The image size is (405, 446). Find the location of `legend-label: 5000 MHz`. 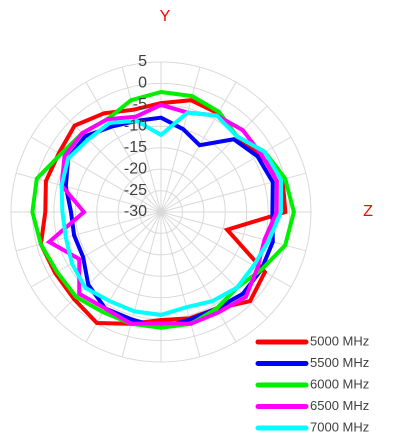

legend-label: 5000 MHz is located at coordinates (339, 340).